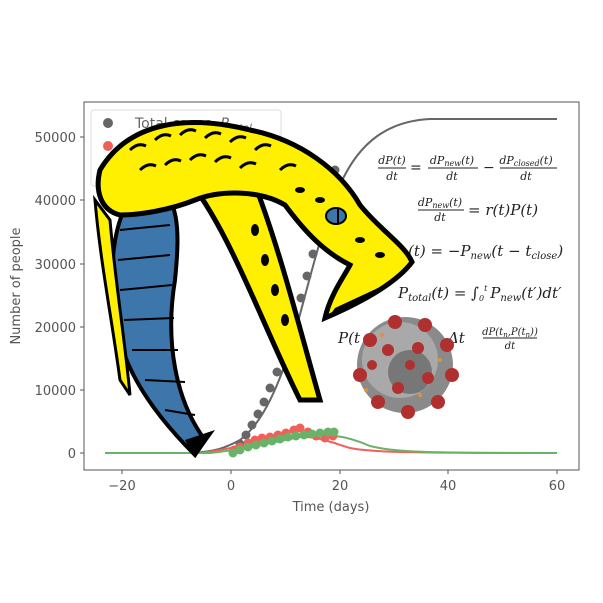 This screenshot has height=603, width=603. Describe the element at coordinates (55, 265) in the screenshot. I see `y-tick-label: 30000` at that location.